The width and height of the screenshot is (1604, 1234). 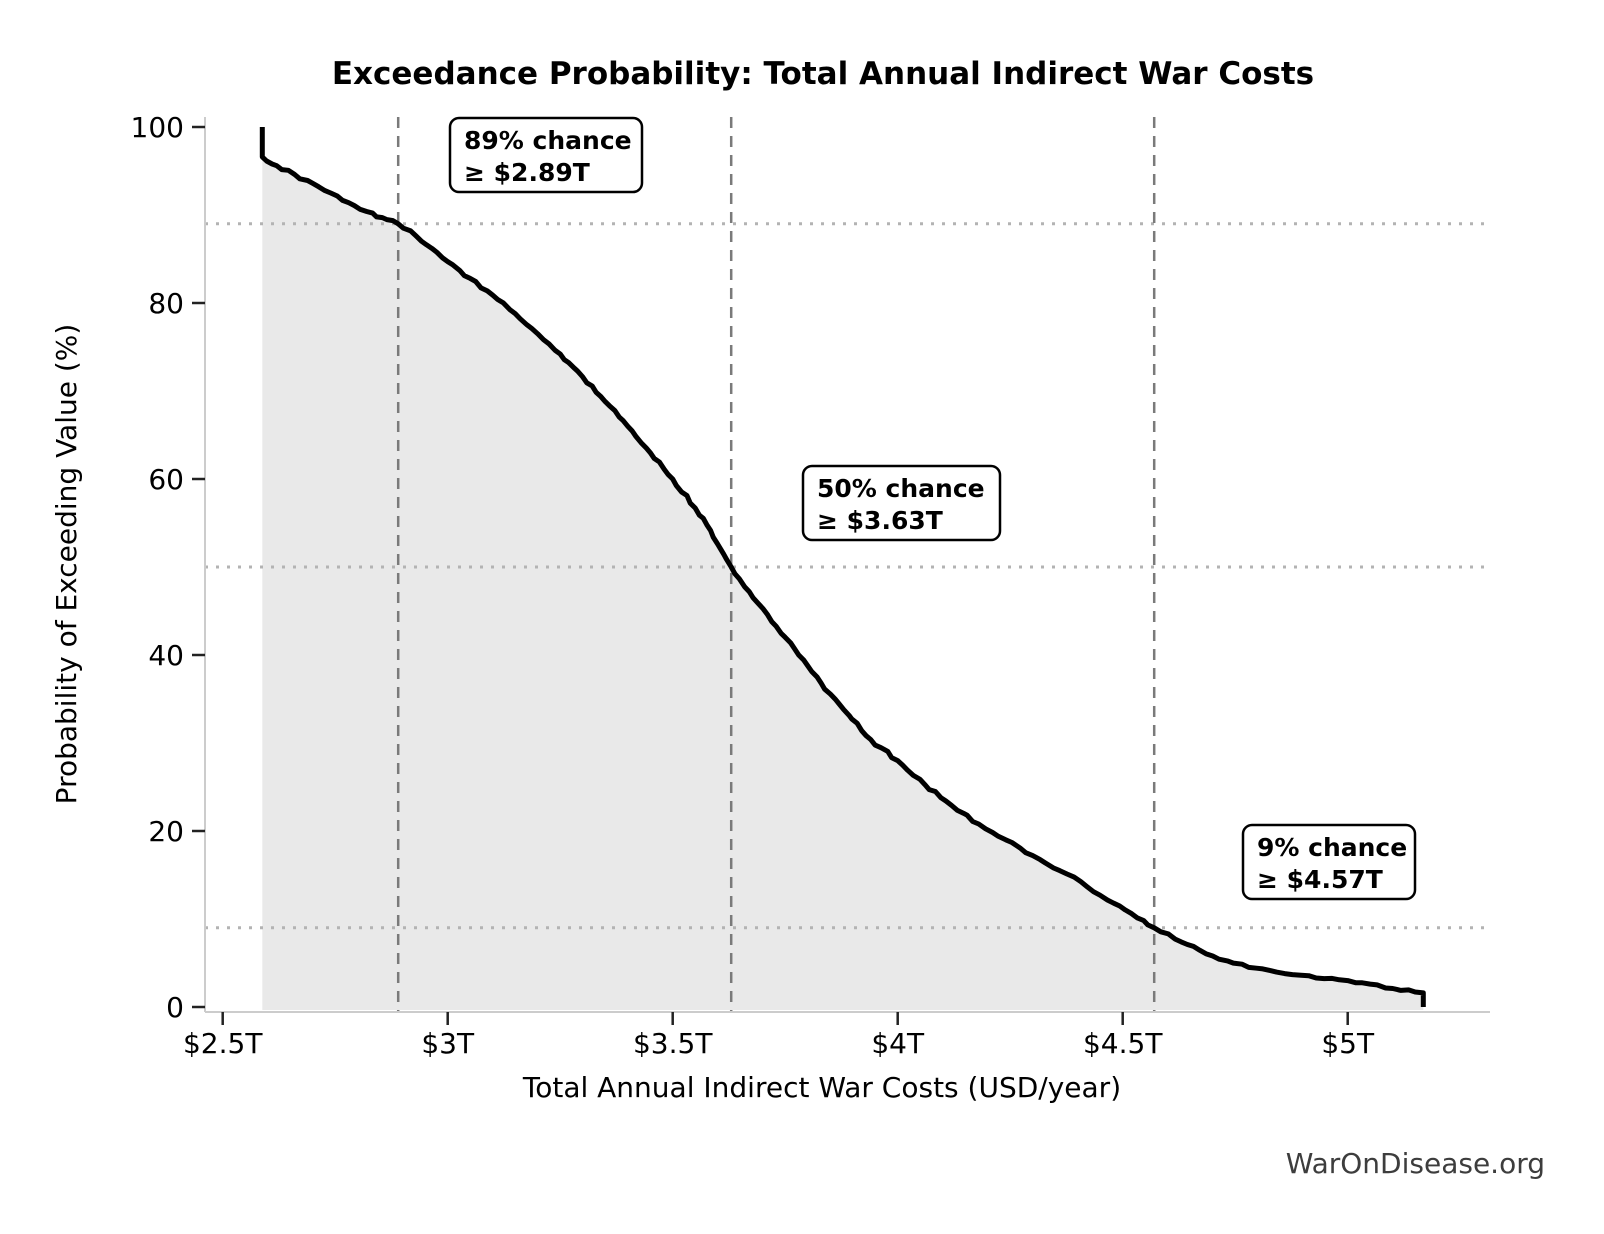 What do you see at coordinates (166, 831) in the screenshot?
I see `y-tick-label: 20` at bounding box center [166, 831].